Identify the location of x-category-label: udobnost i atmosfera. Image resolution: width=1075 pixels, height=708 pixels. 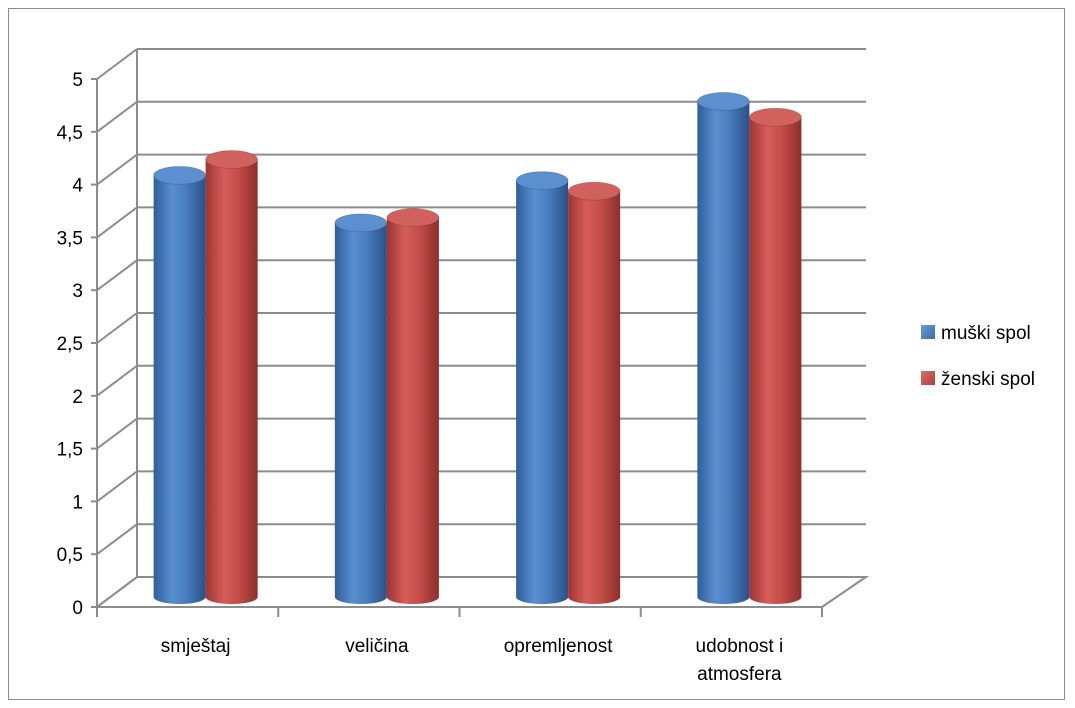
(740, 660).